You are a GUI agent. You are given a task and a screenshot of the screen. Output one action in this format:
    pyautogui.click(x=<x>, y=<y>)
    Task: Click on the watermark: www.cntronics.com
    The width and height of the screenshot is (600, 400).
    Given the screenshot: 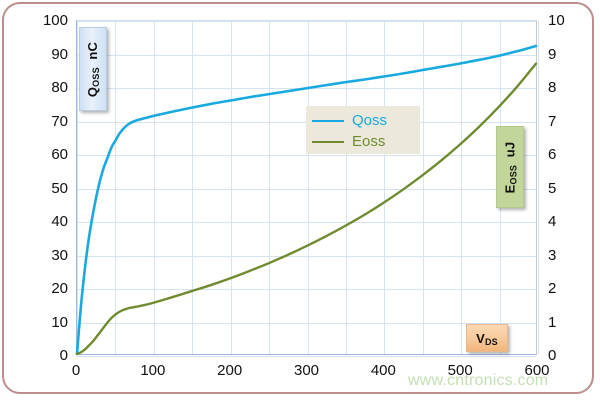 What is the action you would take?
    pyautogui.click(x=478, y=380)
    